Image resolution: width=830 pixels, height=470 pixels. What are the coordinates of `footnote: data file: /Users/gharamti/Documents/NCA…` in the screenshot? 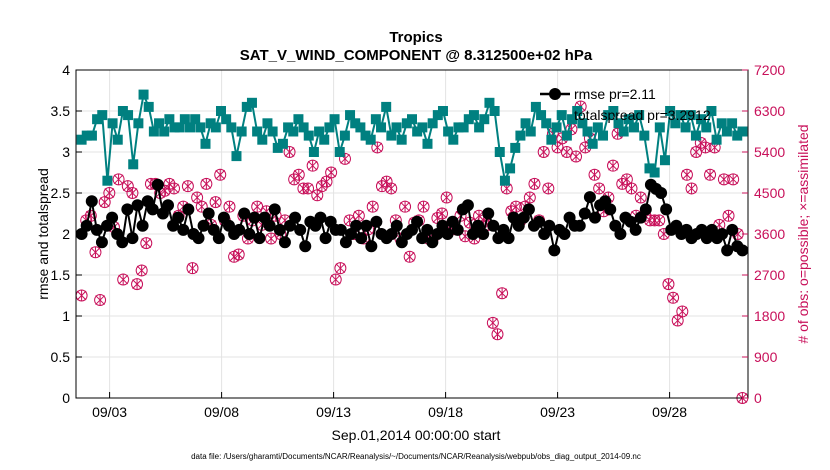 It's located at (416, 456).